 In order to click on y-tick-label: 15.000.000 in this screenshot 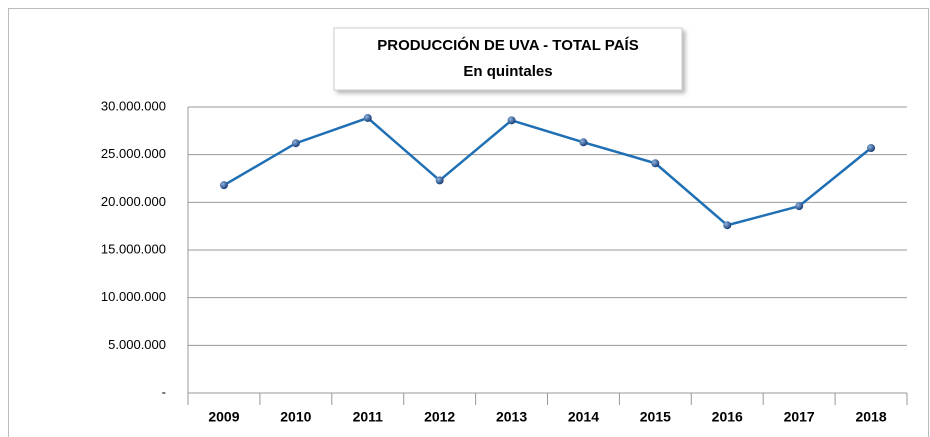, I will do `click(133, 248)`.